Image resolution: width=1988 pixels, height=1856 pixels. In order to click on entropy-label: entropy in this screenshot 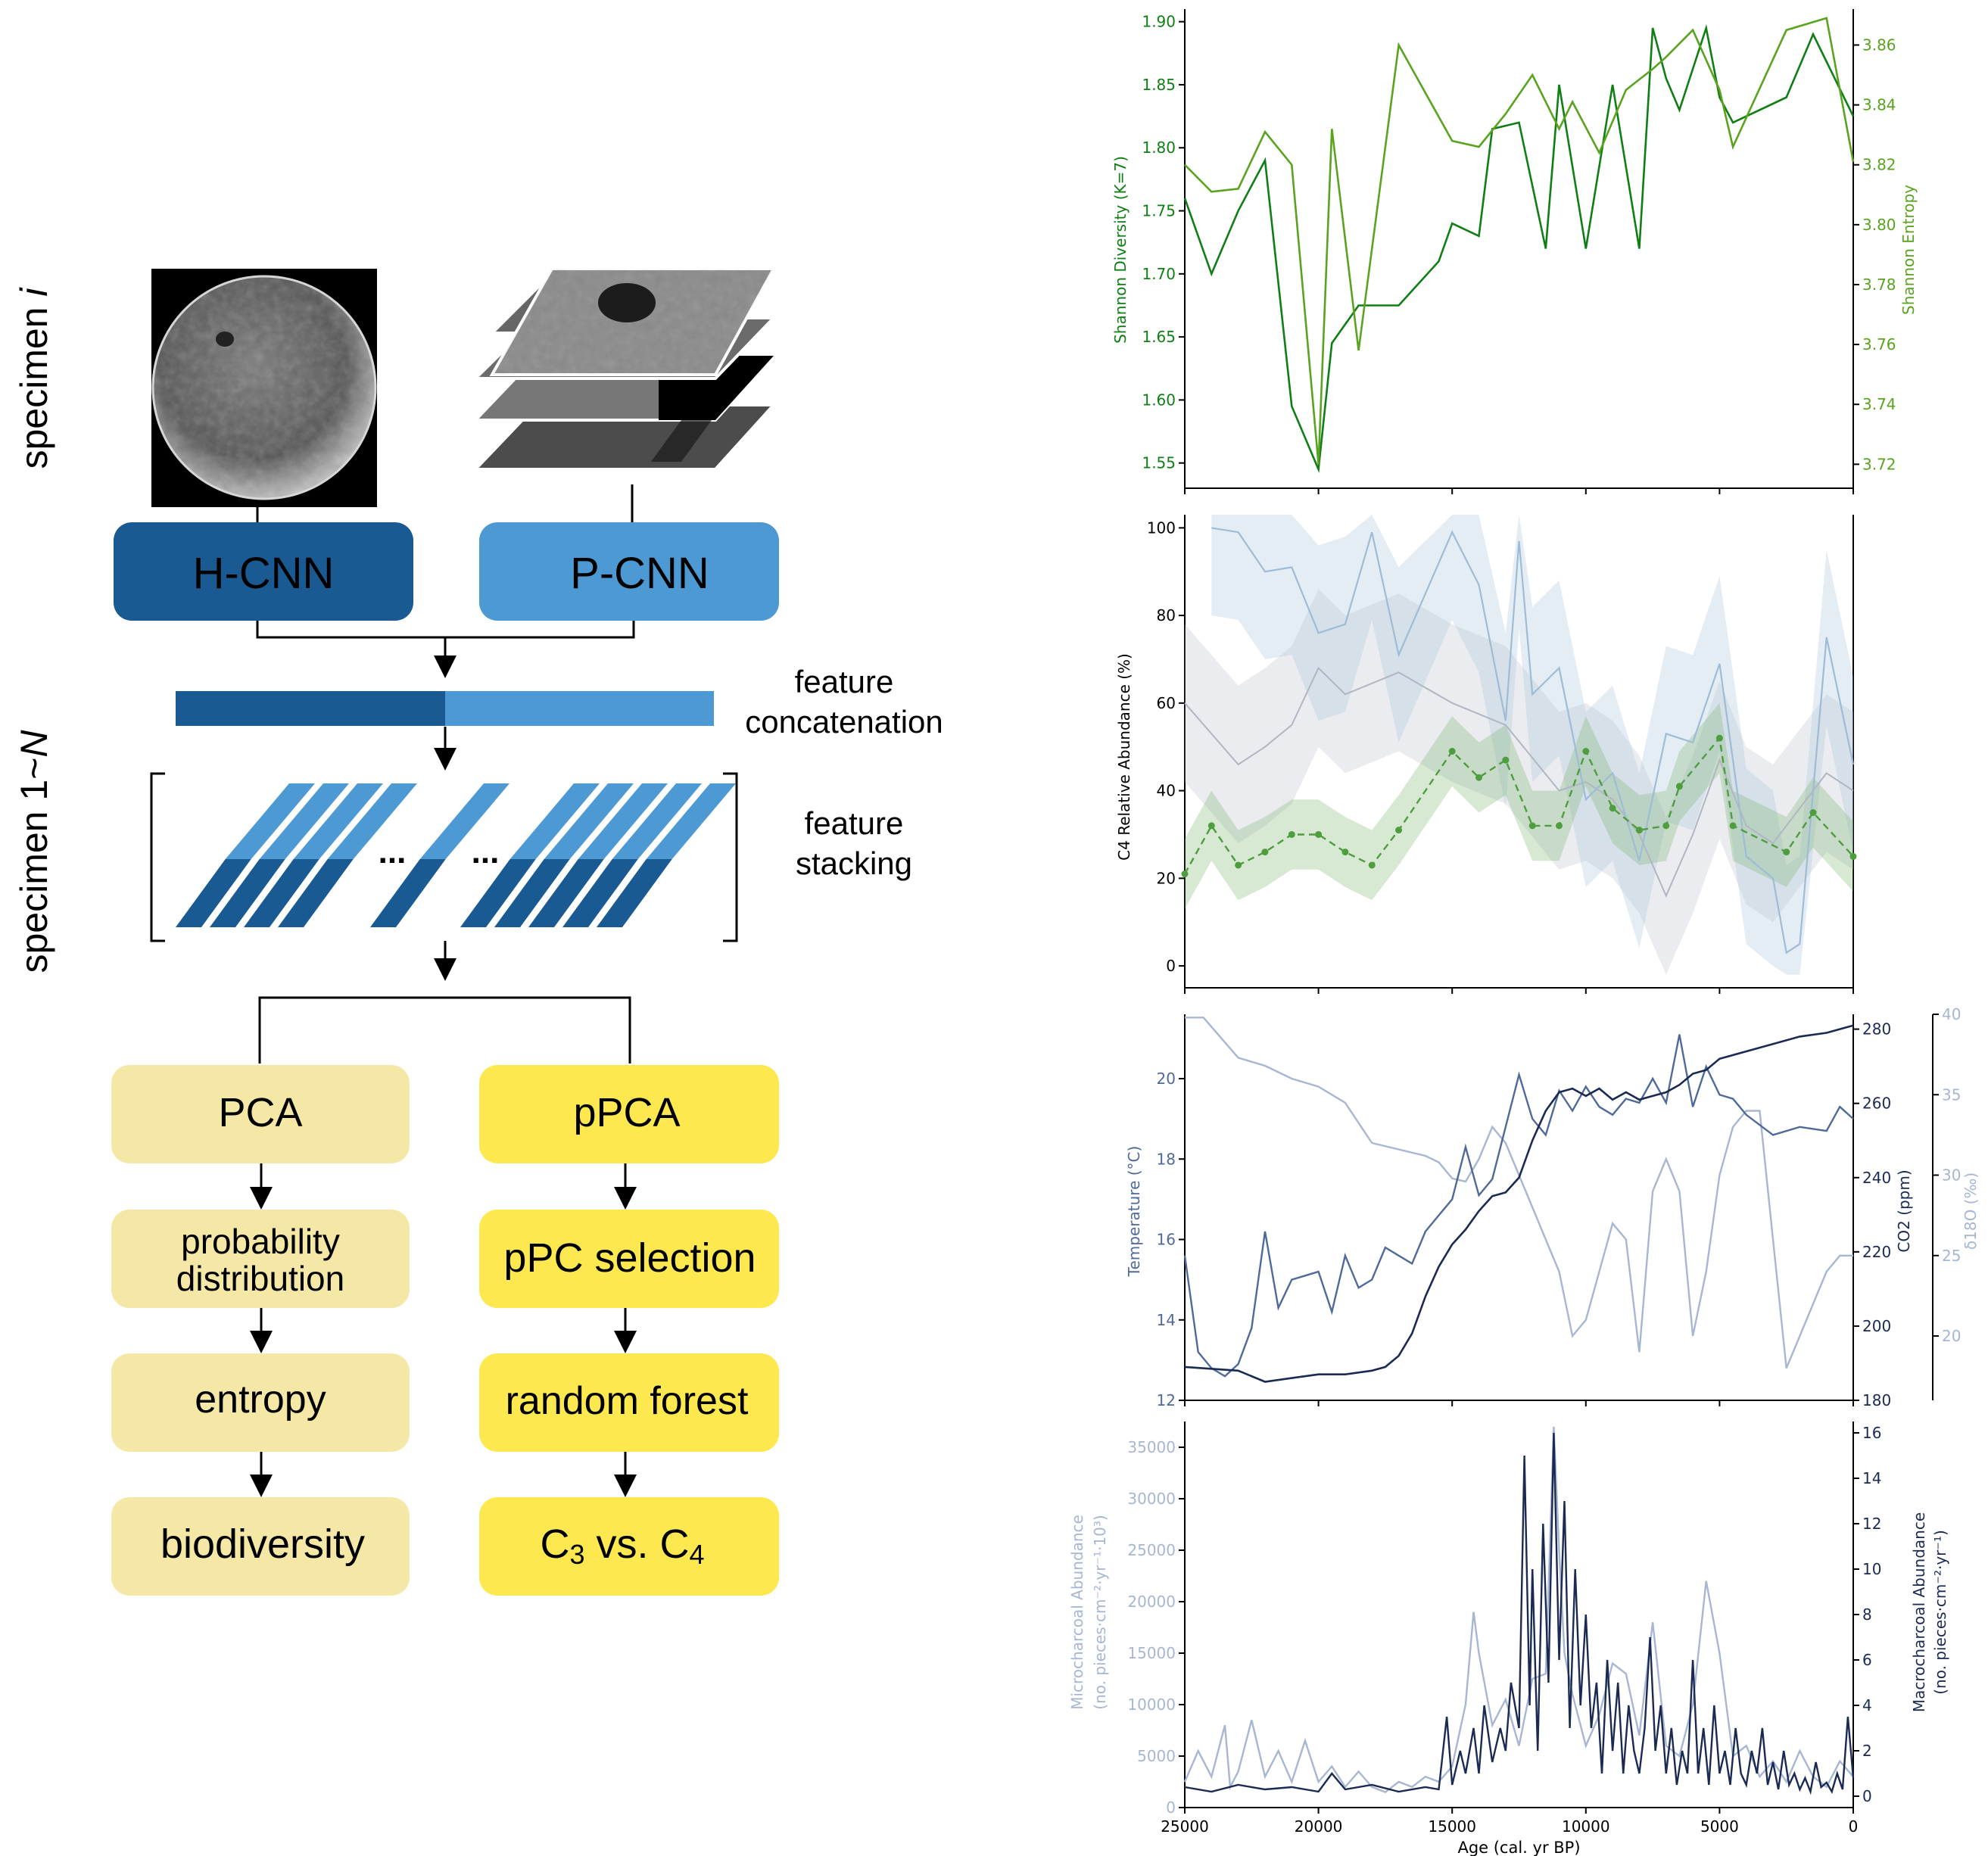, I will do `click(260, 1400)`.